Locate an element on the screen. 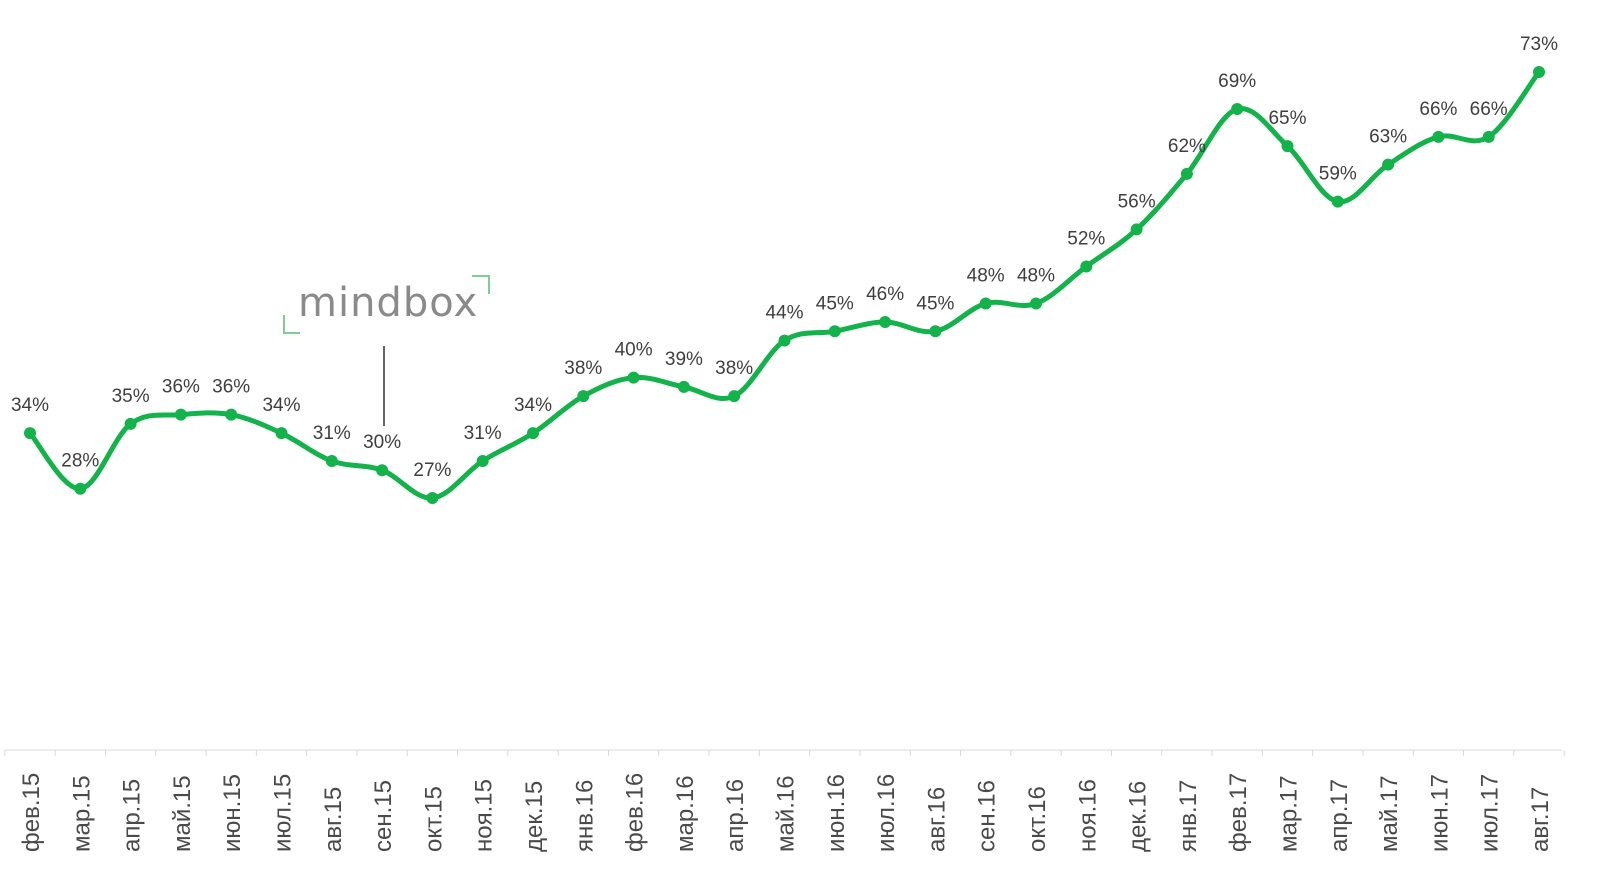  logo-bracket-left-icon is located at coordinates (291, 324).